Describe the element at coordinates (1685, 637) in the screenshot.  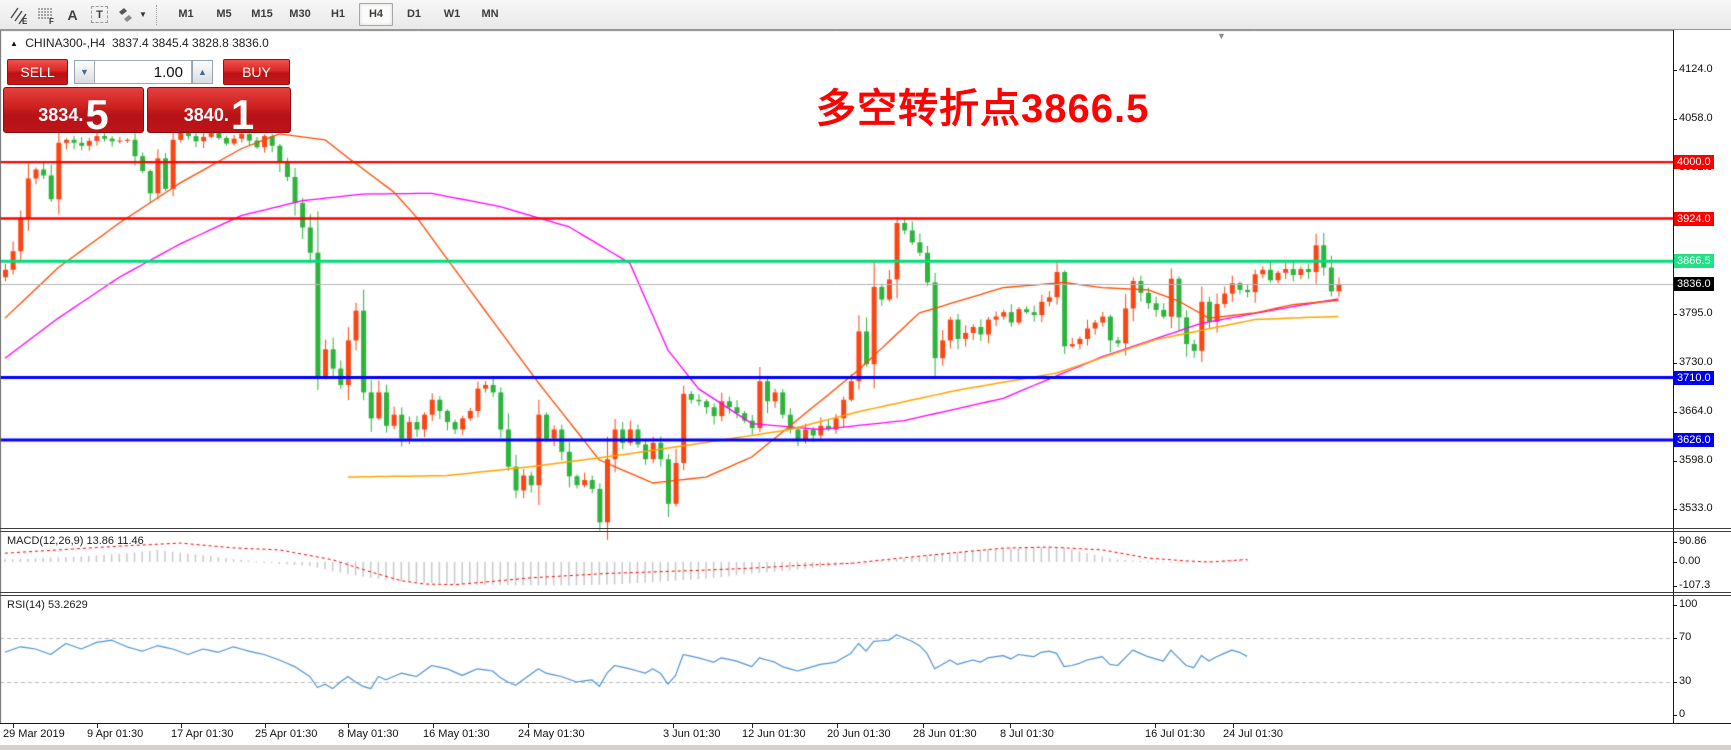
I see `rsi-axis-label: 70` at that location.